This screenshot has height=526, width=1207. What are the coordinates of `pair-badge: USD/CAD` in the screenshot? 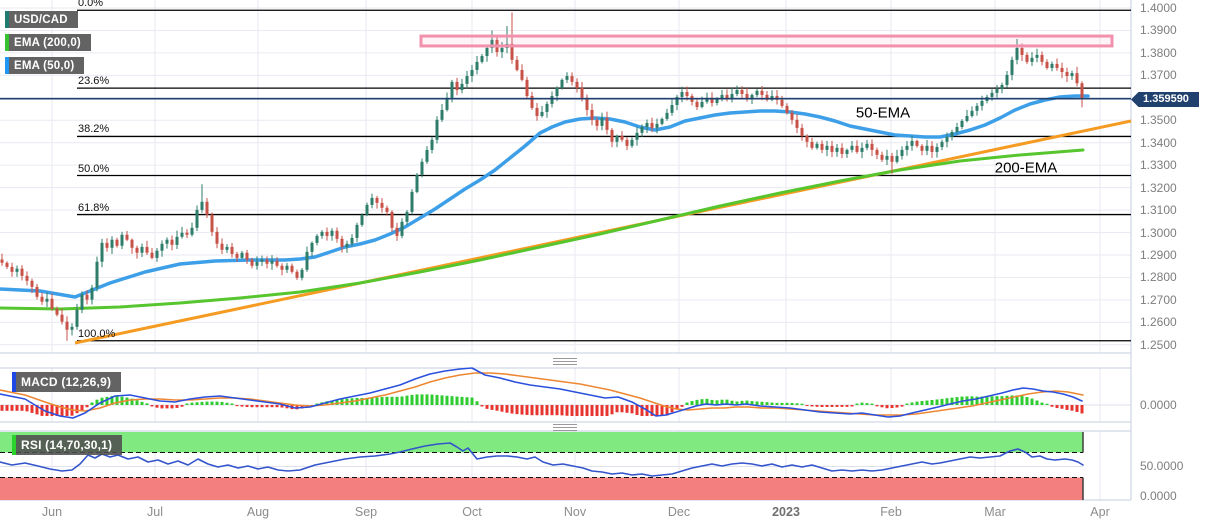 It's located at (41, 19).